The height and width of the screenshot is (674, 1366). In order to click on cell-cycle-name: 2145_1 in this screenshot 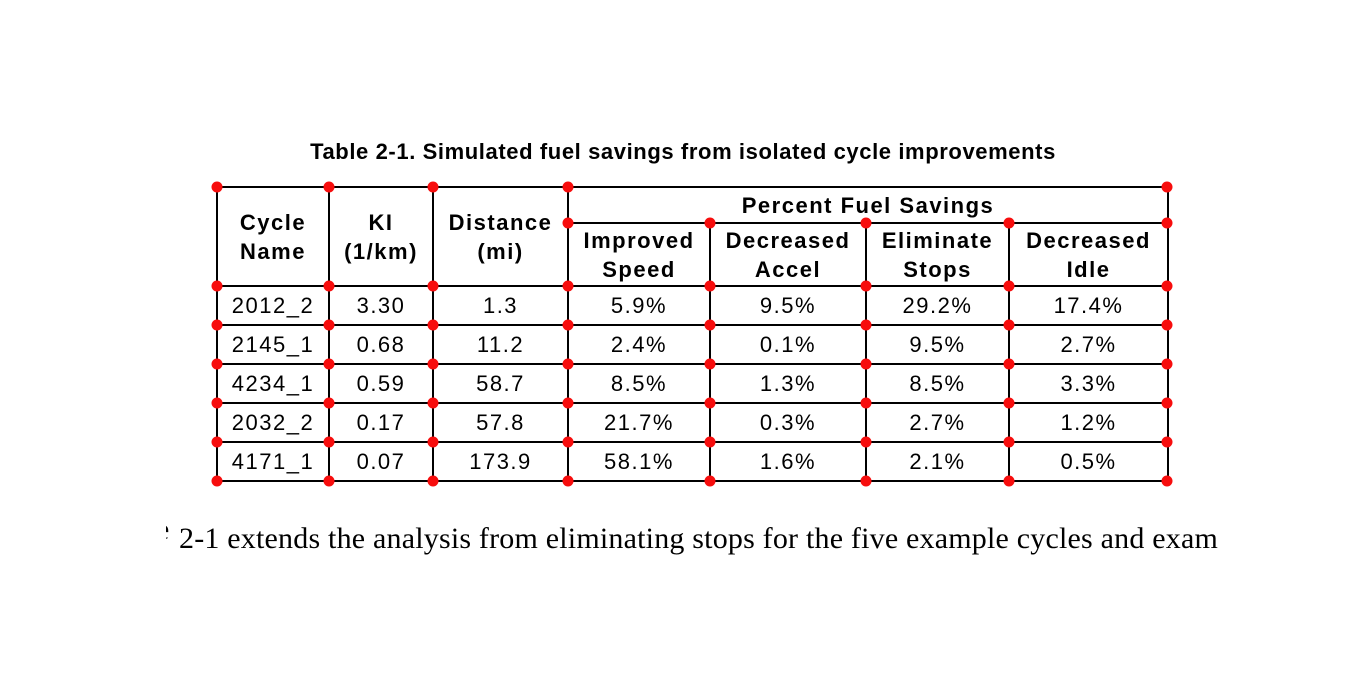, I will do `click(273, 344)`.